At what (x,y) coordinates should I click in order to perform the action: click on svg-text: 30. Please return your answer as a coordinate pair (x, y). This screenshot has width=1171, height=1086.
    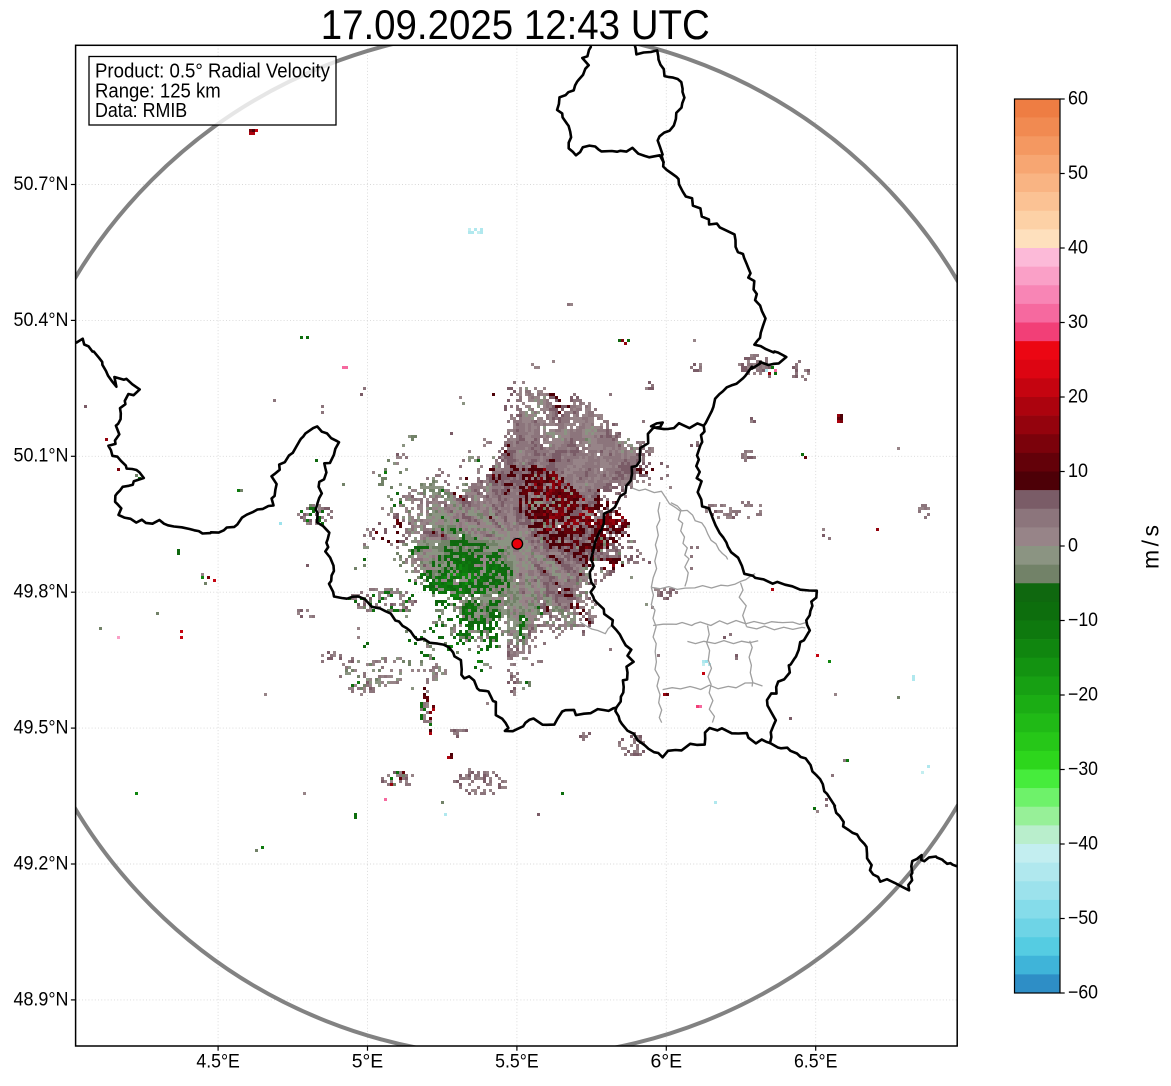
    Looking at the image, I should click on (1078, 322).